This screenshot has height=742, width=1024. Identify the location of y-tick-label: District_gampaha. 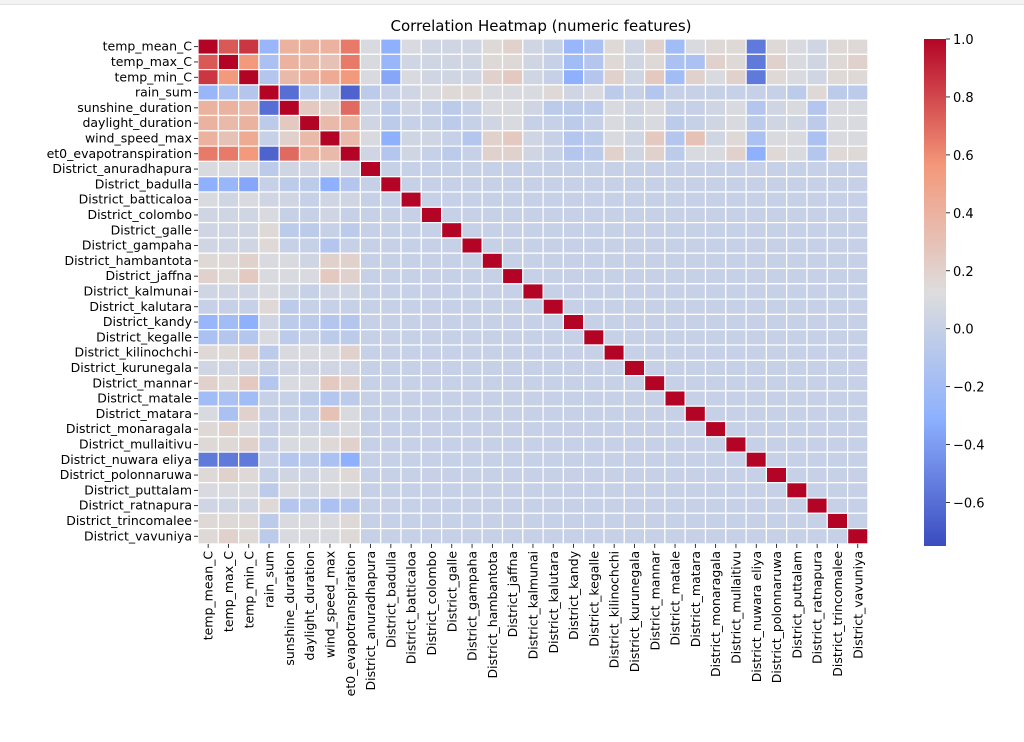
(137, 245).